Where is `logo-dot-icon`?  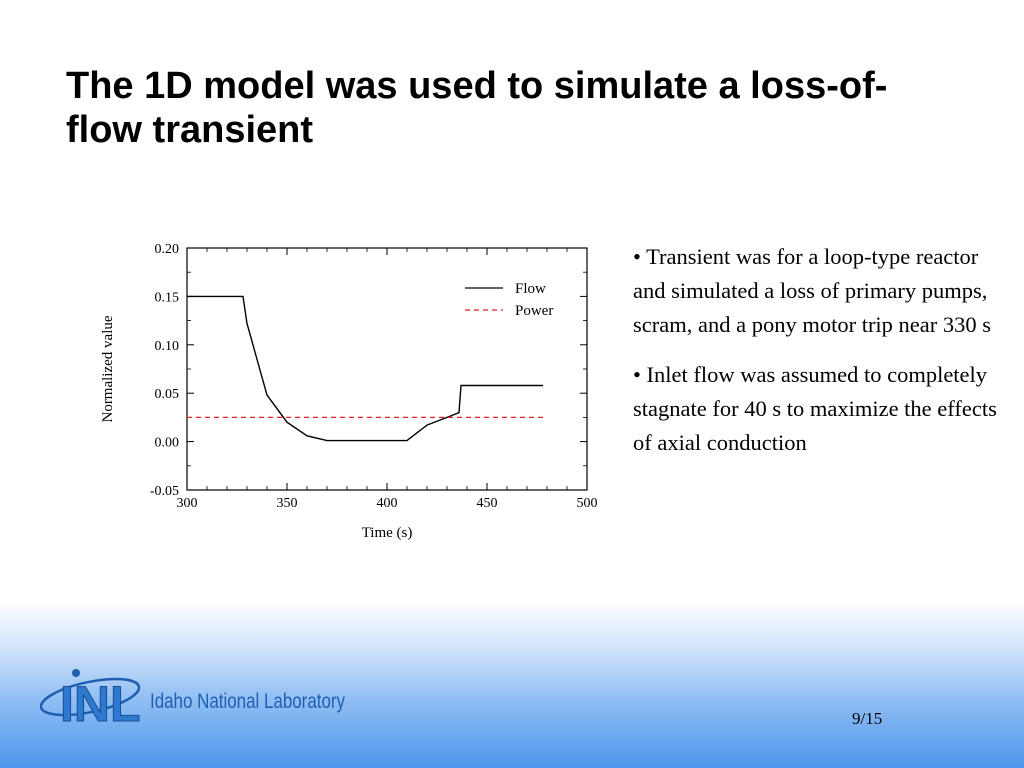 logo-dot-icon is located at coordinates (76, 673).